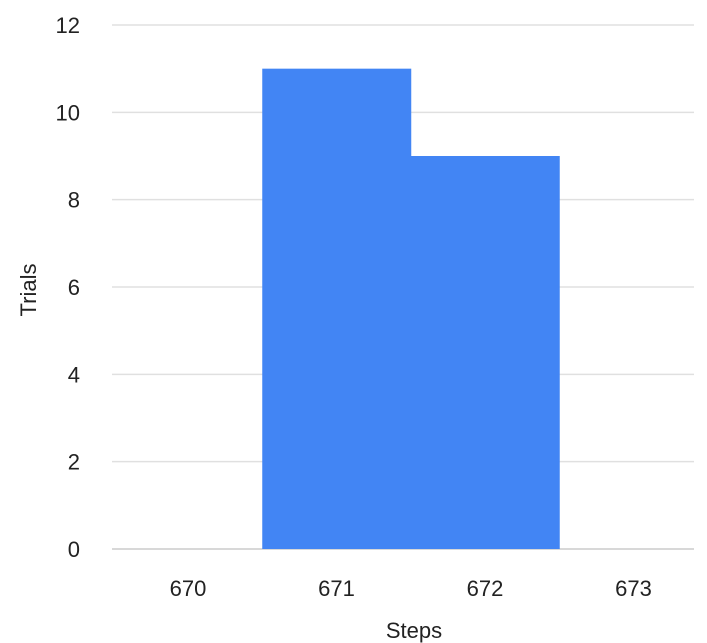 The height and width of the screenshot is (643, 707). Describe the element at coordinates (74, 200) in the screenshot. I see `y-tick-label: 8` at that location.